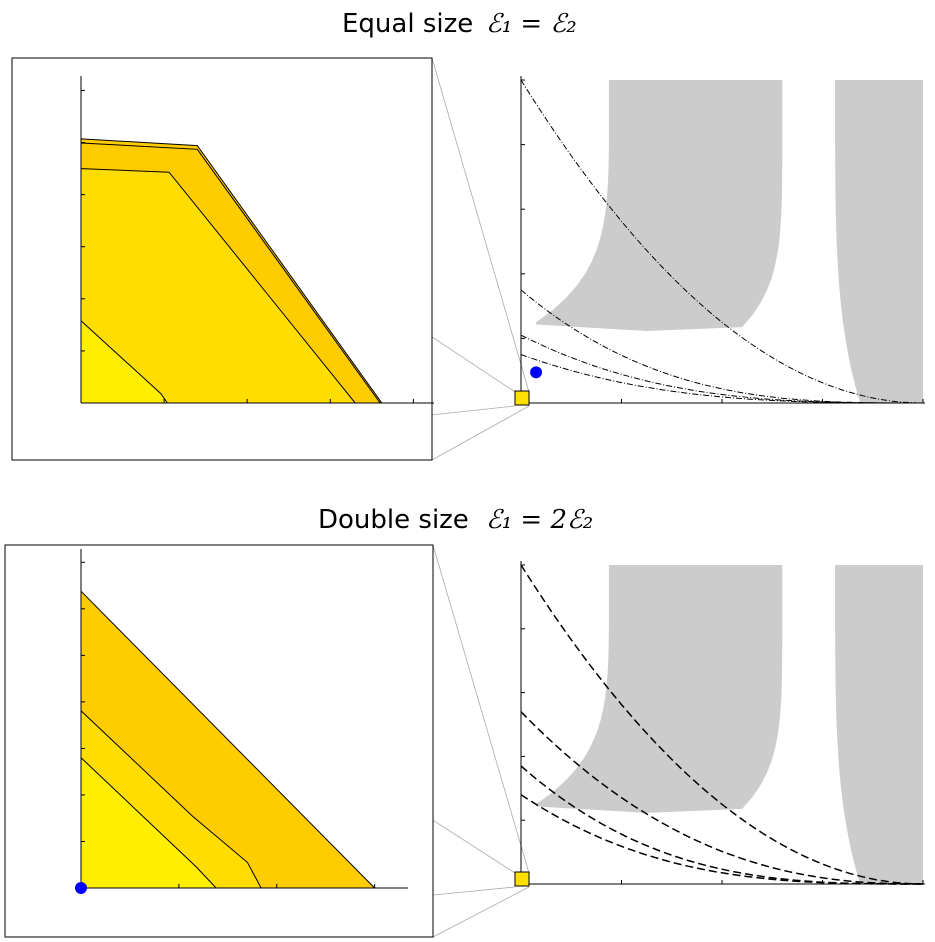  Describe the element at coordinates (539, 520) in the screenshot. I see `bottom-title-math: ℰ₁ = 2ℰ₂` at that location.